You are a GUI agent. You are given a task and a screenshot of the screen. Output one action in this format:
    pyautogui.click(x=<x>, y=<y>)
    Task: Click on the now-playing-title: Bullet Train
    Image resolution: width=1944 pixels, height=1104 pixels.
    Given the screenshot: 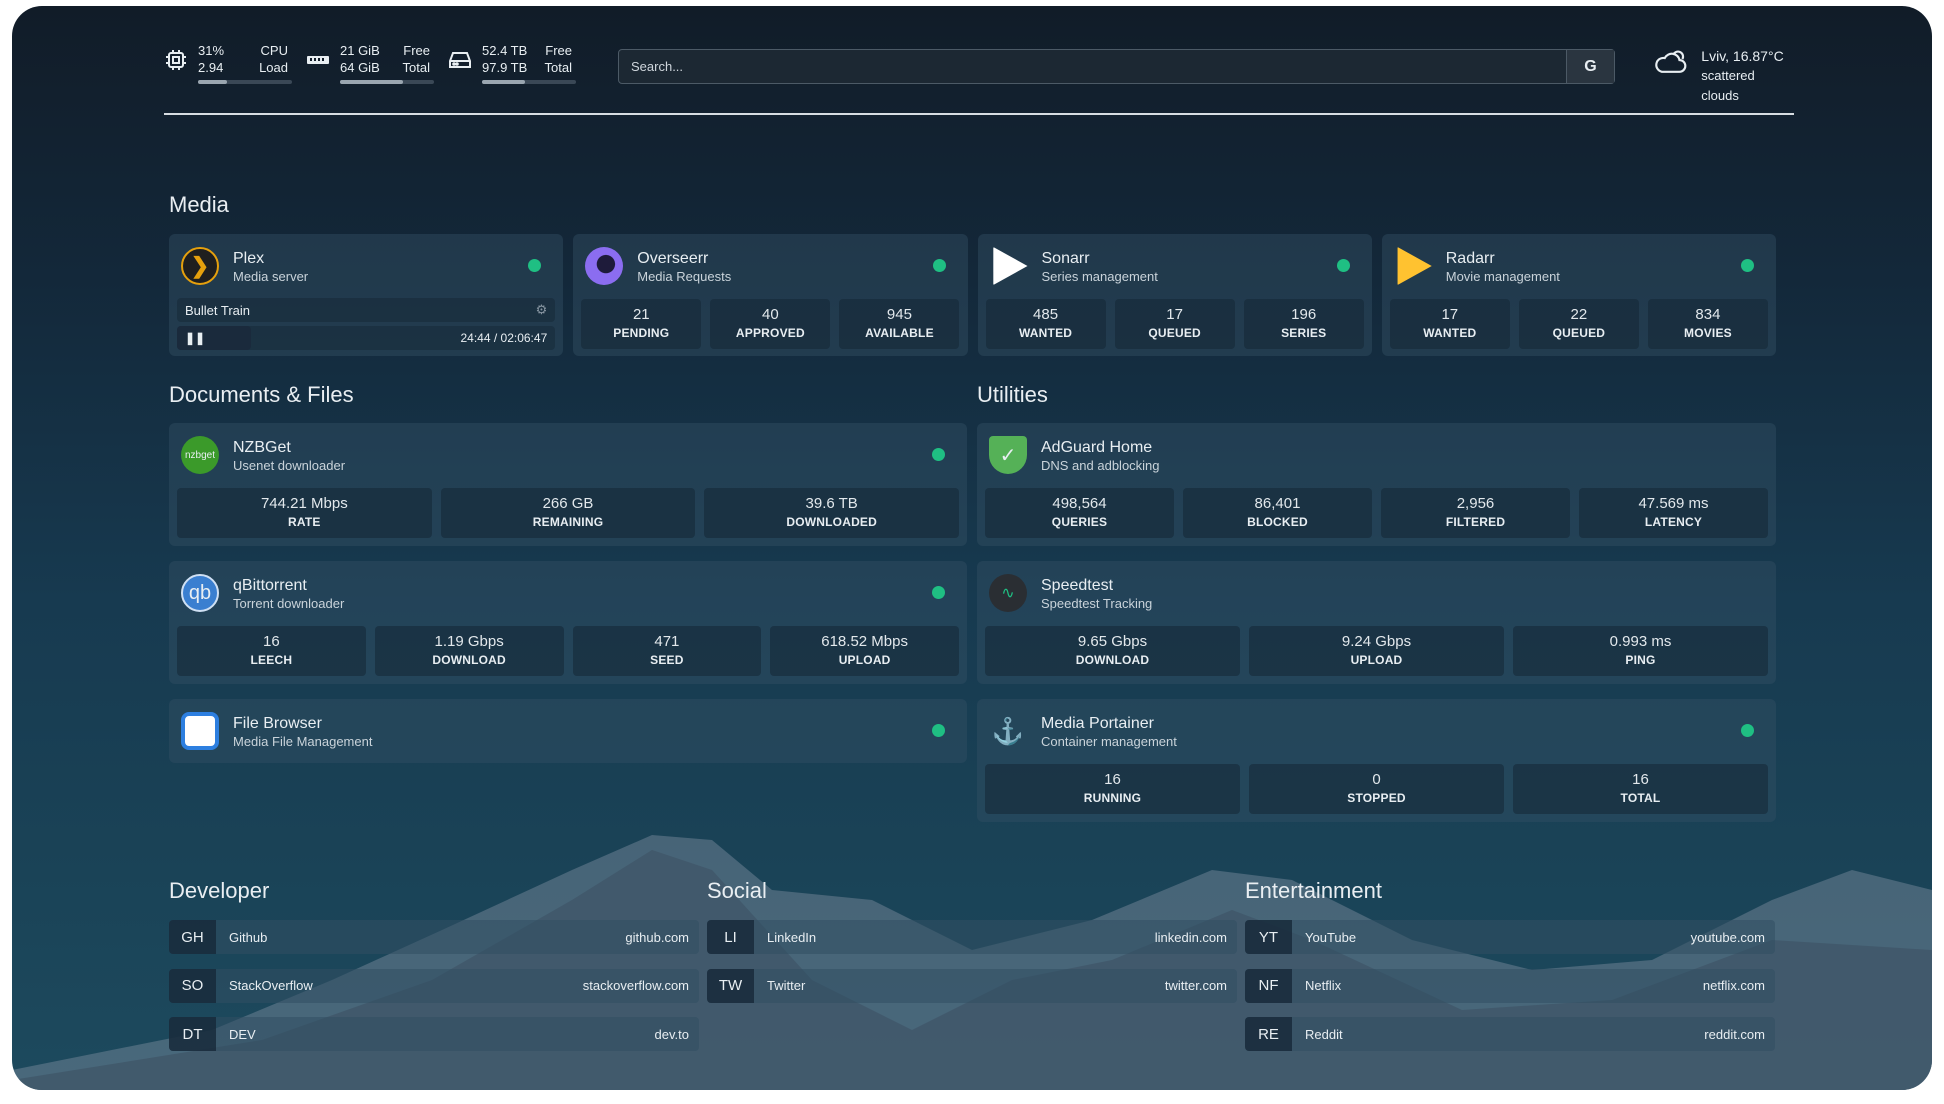 What is the action you would take?
    pyautogui.click(x=218, y=310)
    